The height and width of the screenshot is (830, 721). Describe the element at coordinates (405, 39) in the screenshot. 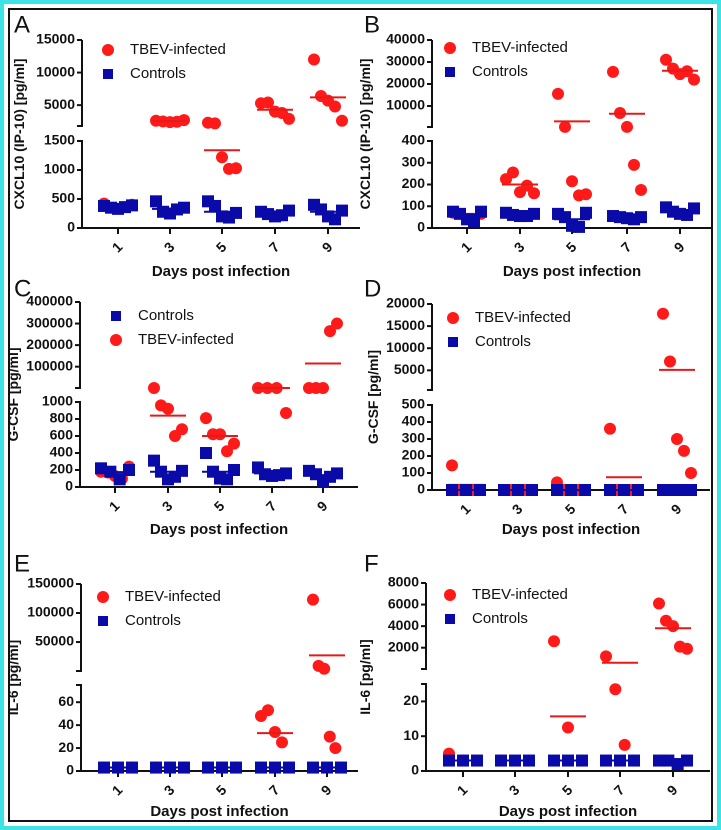

I see `y-tick-label: 40000` at that location.